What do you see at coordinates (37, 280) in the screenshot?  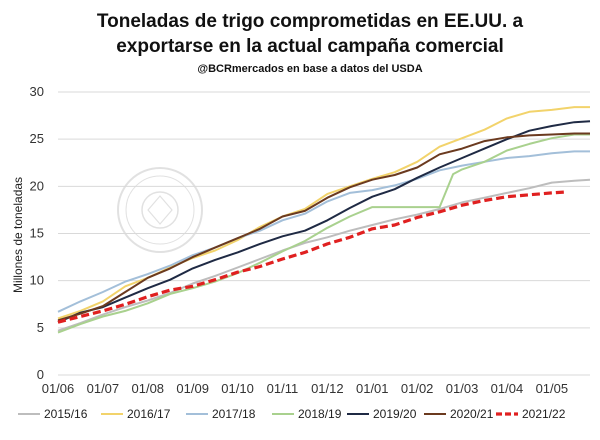 I see `y-tick-label: 10` at bounding box center [37, 280].